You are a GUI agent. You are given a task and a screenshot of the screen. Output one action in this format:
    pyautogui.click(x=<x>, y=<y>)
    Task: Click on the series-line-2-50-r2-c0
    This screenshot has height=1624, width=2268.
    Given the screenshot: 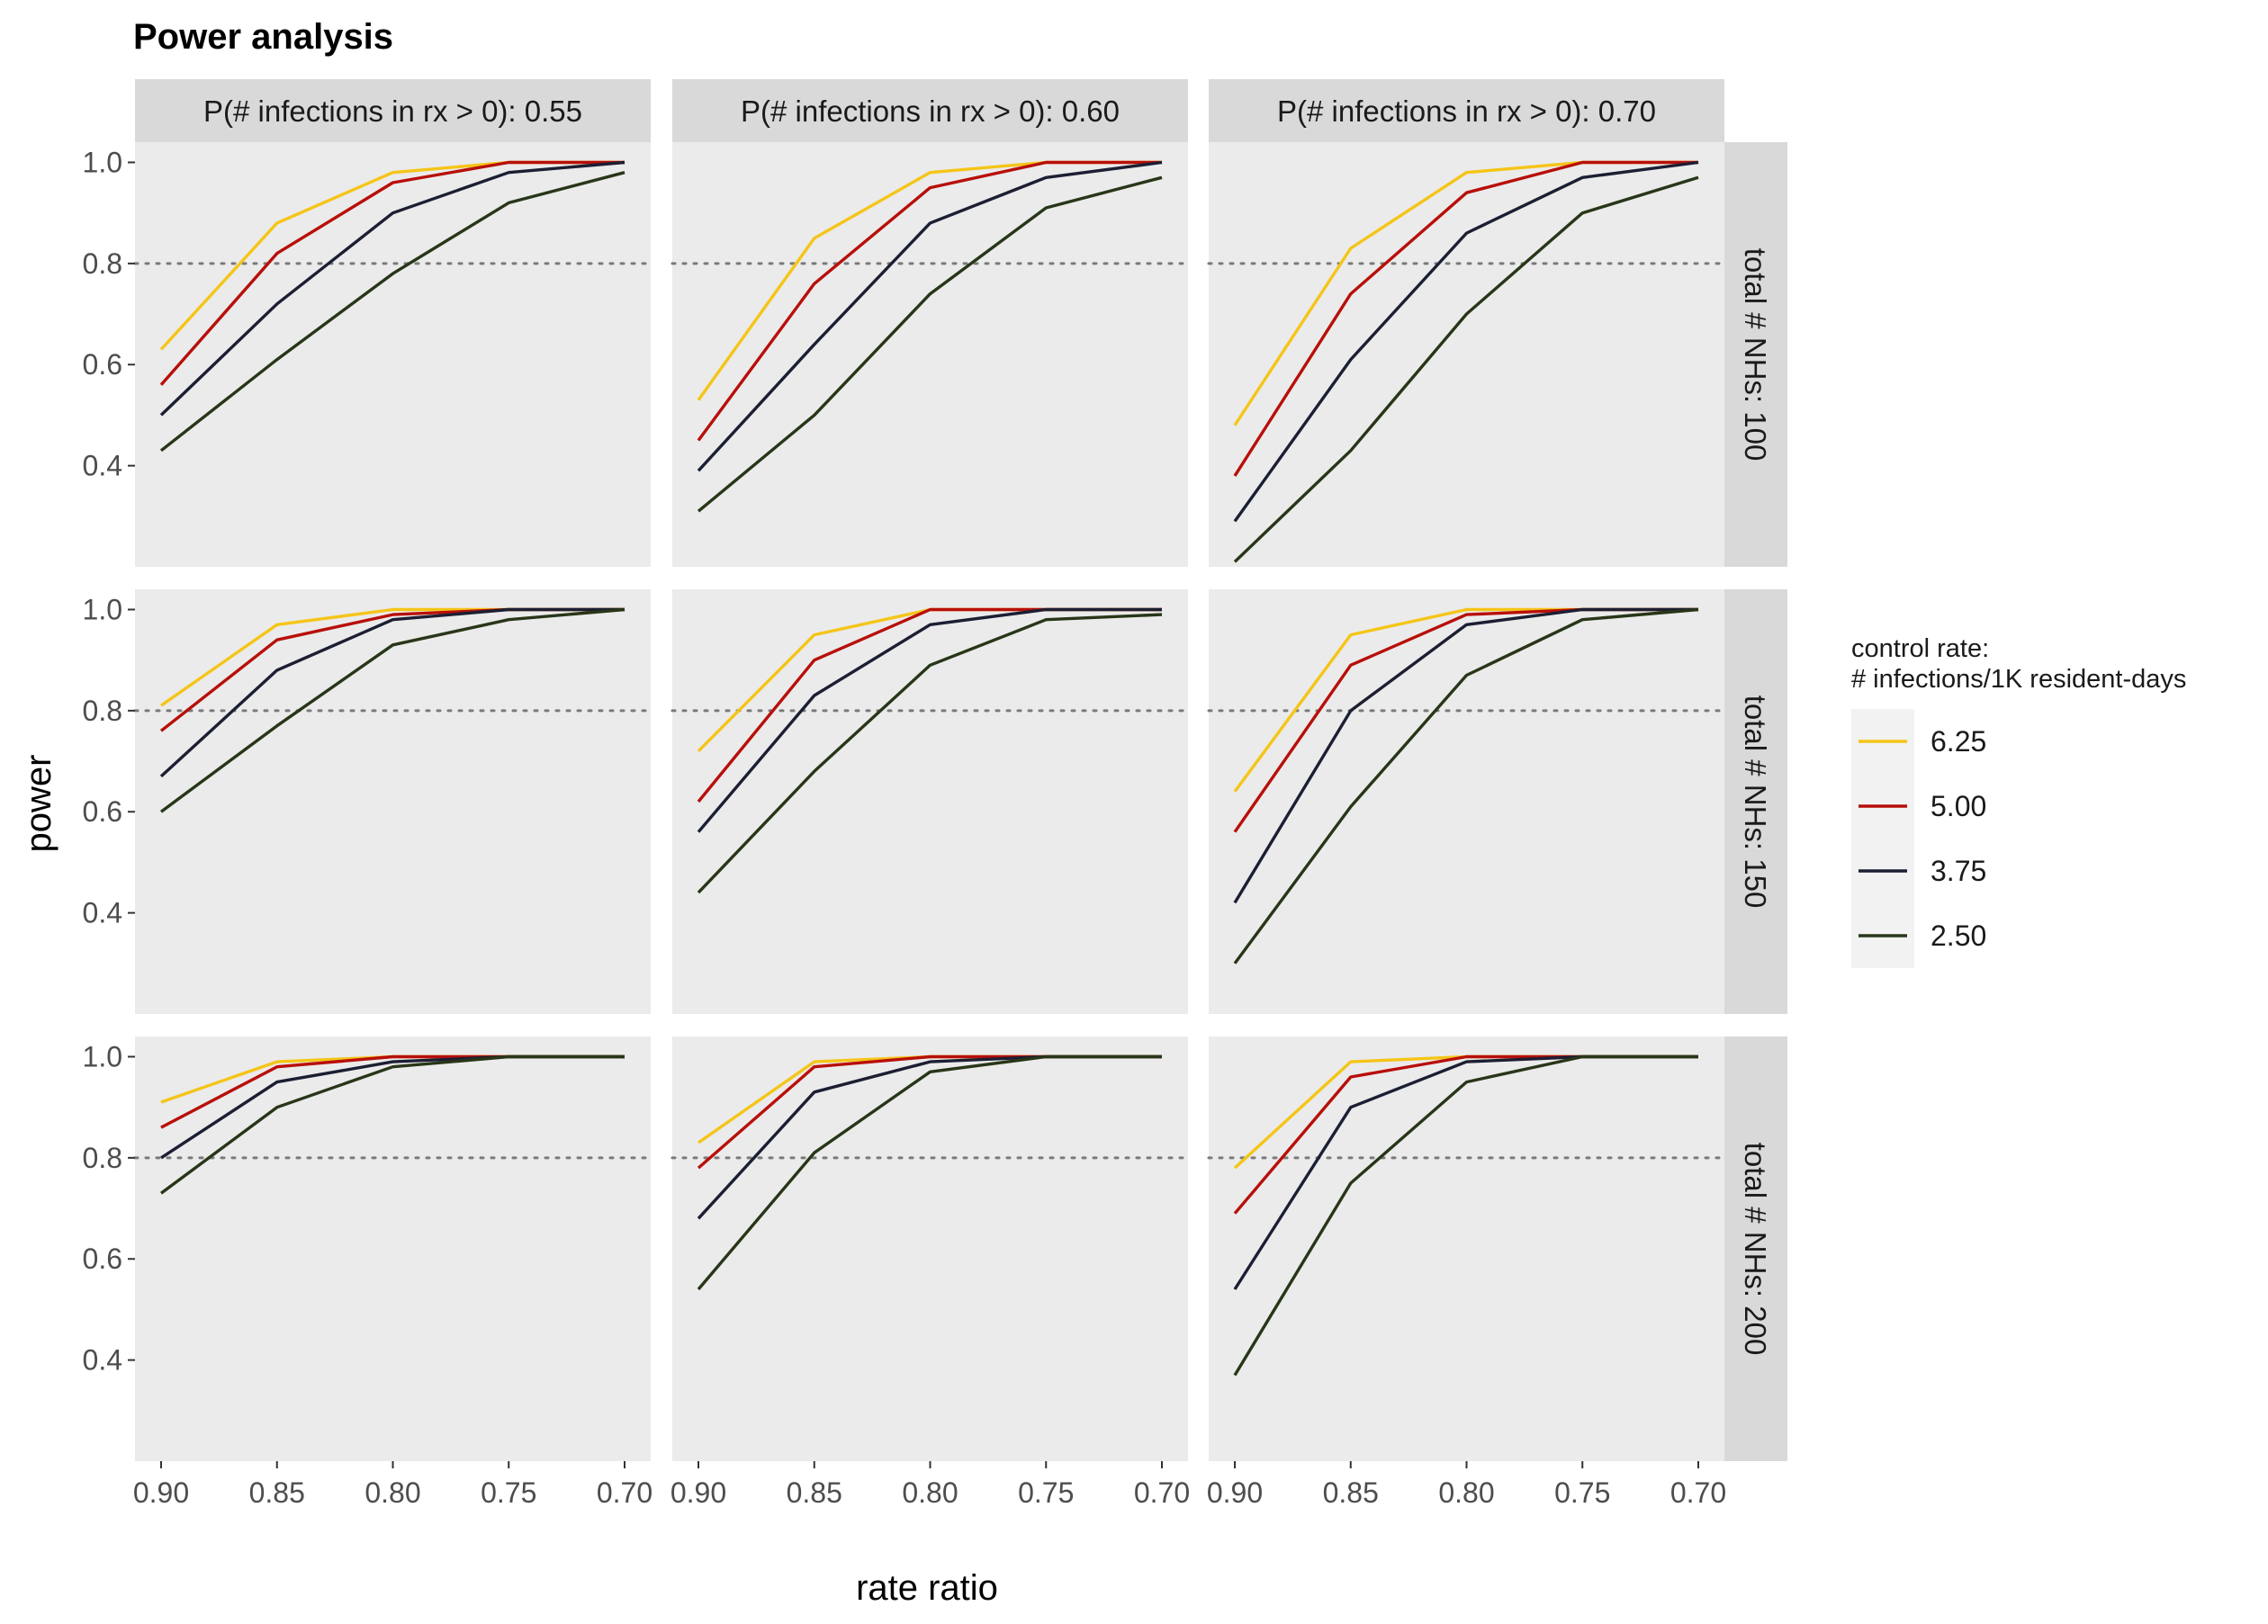 What is the action you would take?
    pyautogui.click(x=392, y=1124)
    